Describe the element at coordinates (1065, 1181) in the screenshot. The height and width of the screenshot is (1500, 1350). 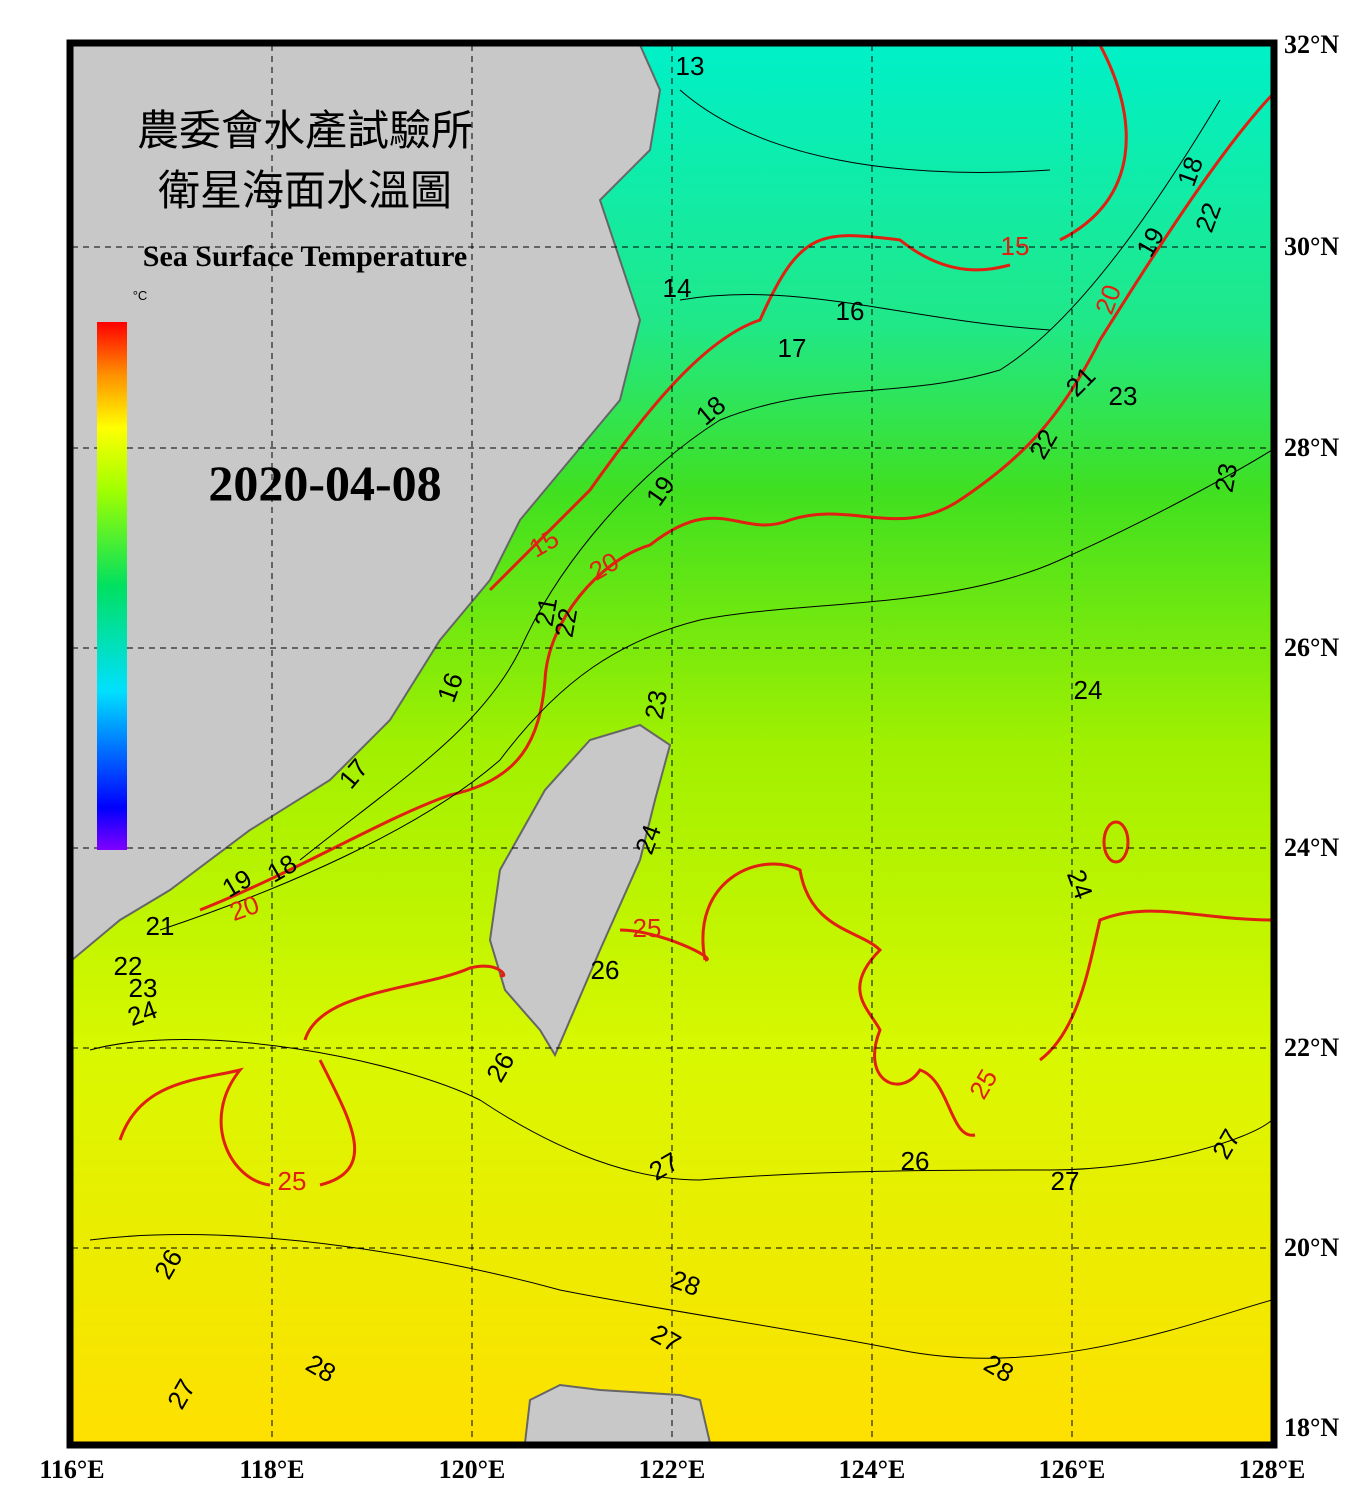
I see `contour-label: 27` at that location.